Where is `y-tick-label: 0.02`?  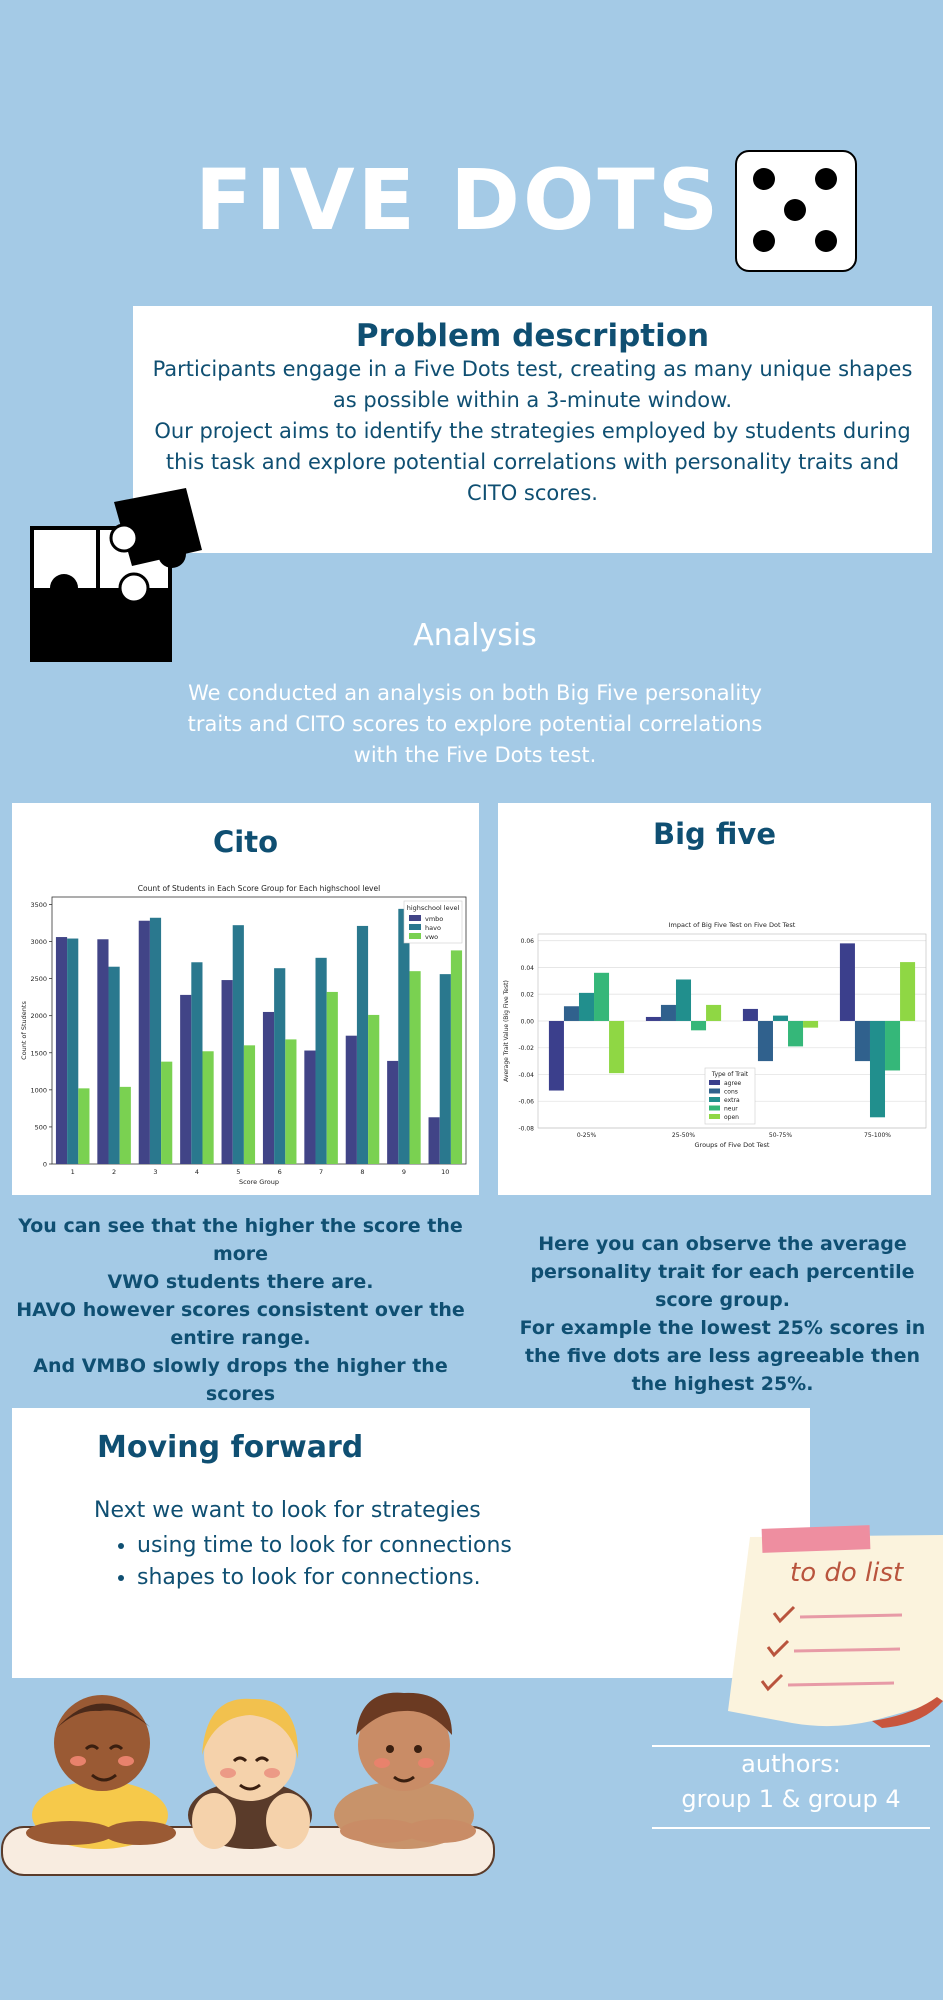
y-tick-label: 0.02 is located at coordinates (528, 995).